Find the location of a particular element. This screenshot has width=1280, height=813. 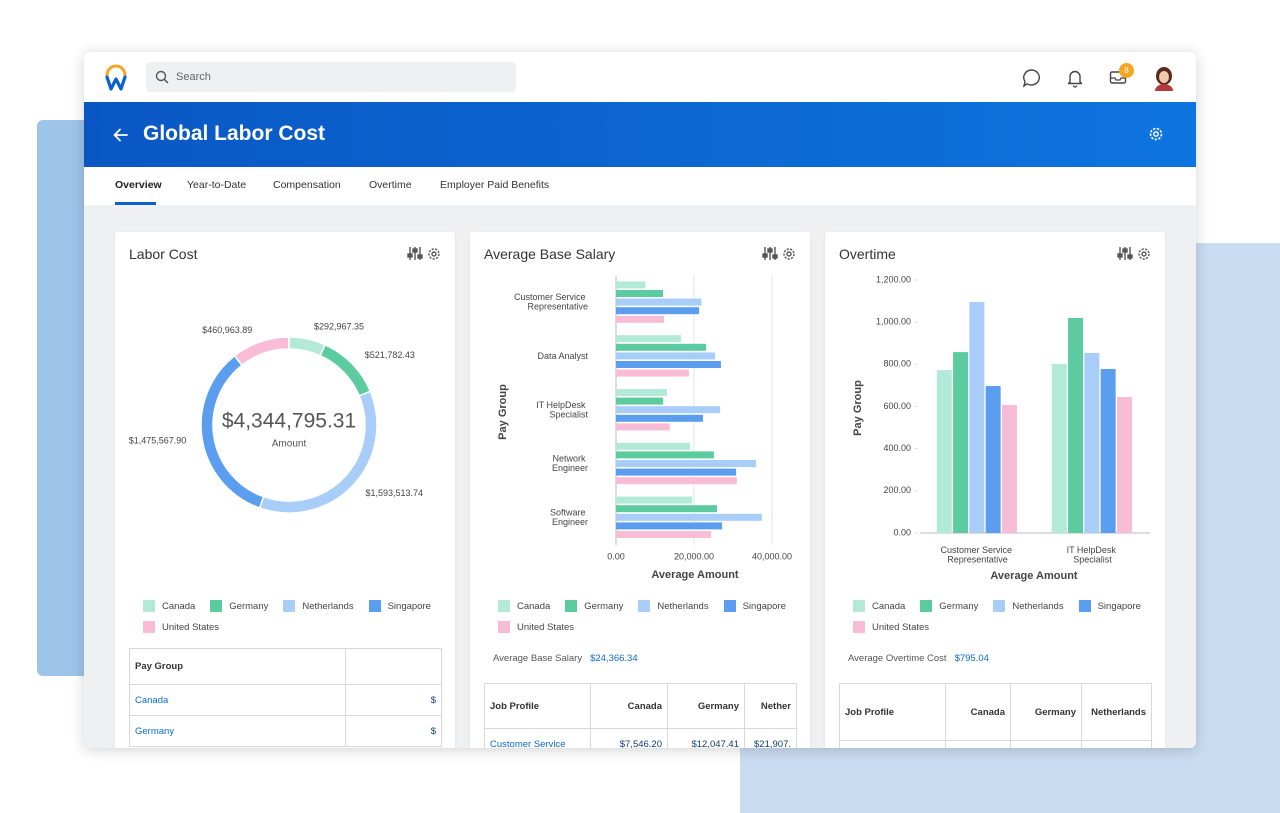

x-tick-label: 0.00 is located at coordinates (616, 556).